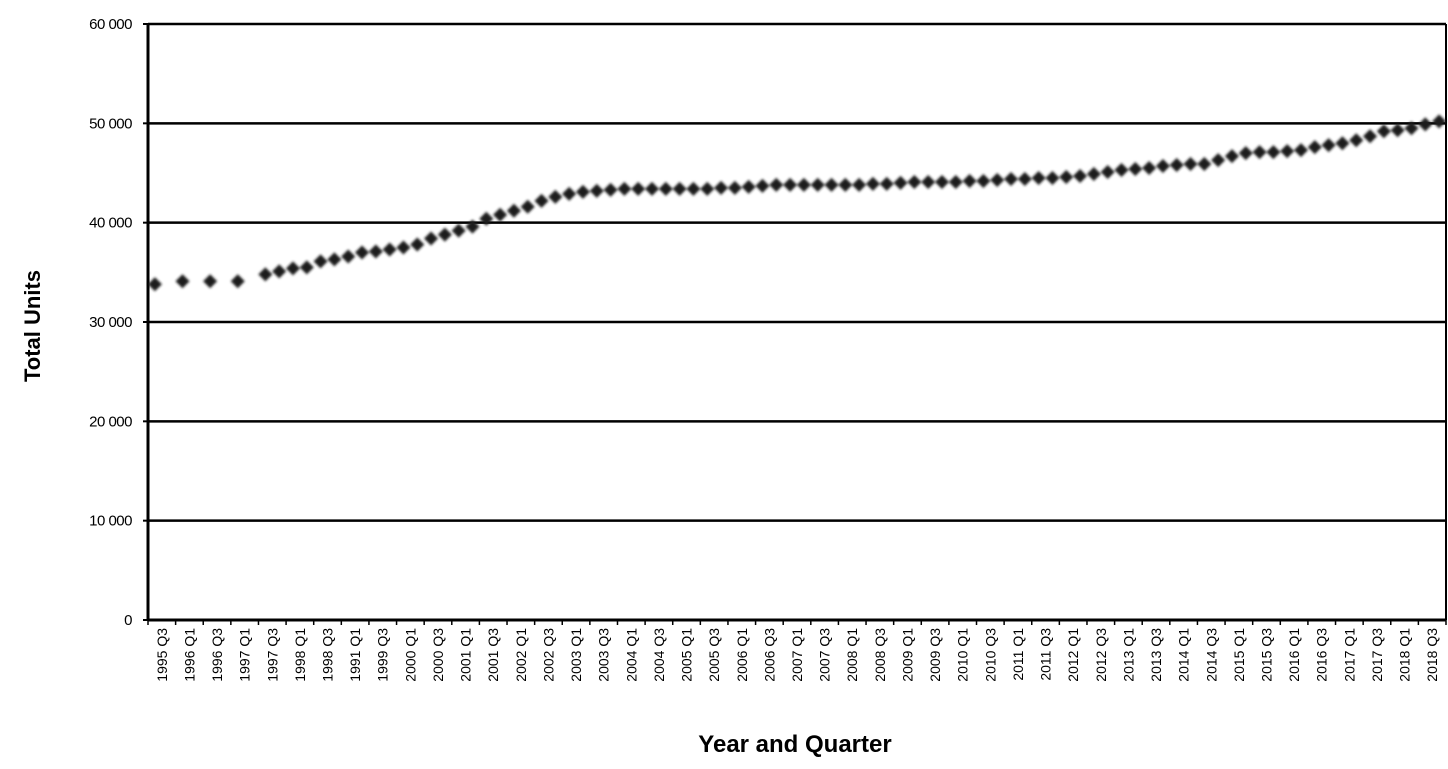  Describe the element at coordinates (714, 655) in the screenshot. I see `x-tick-label: 2005 Q3` at that location.